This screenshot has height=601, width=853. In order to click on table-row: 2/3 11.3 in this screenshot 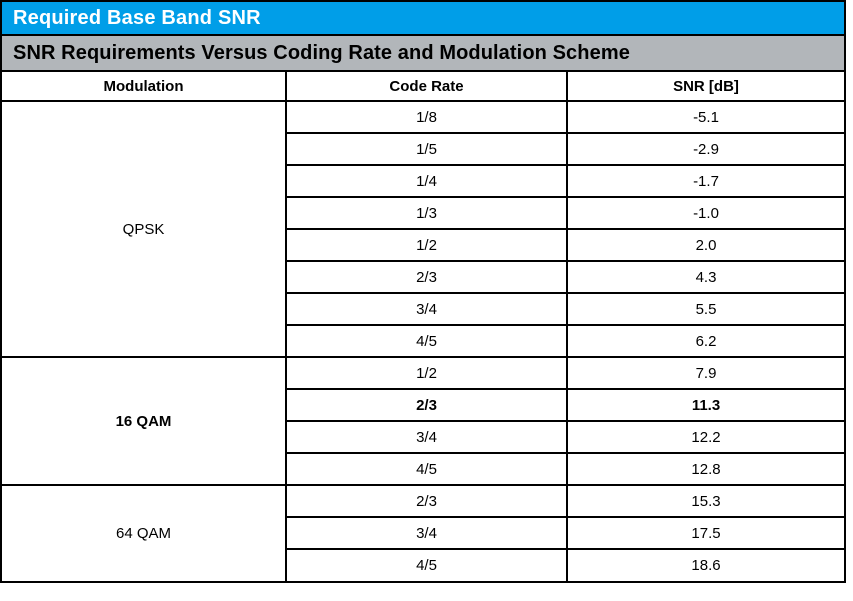, I will do `click(423, 405)`.